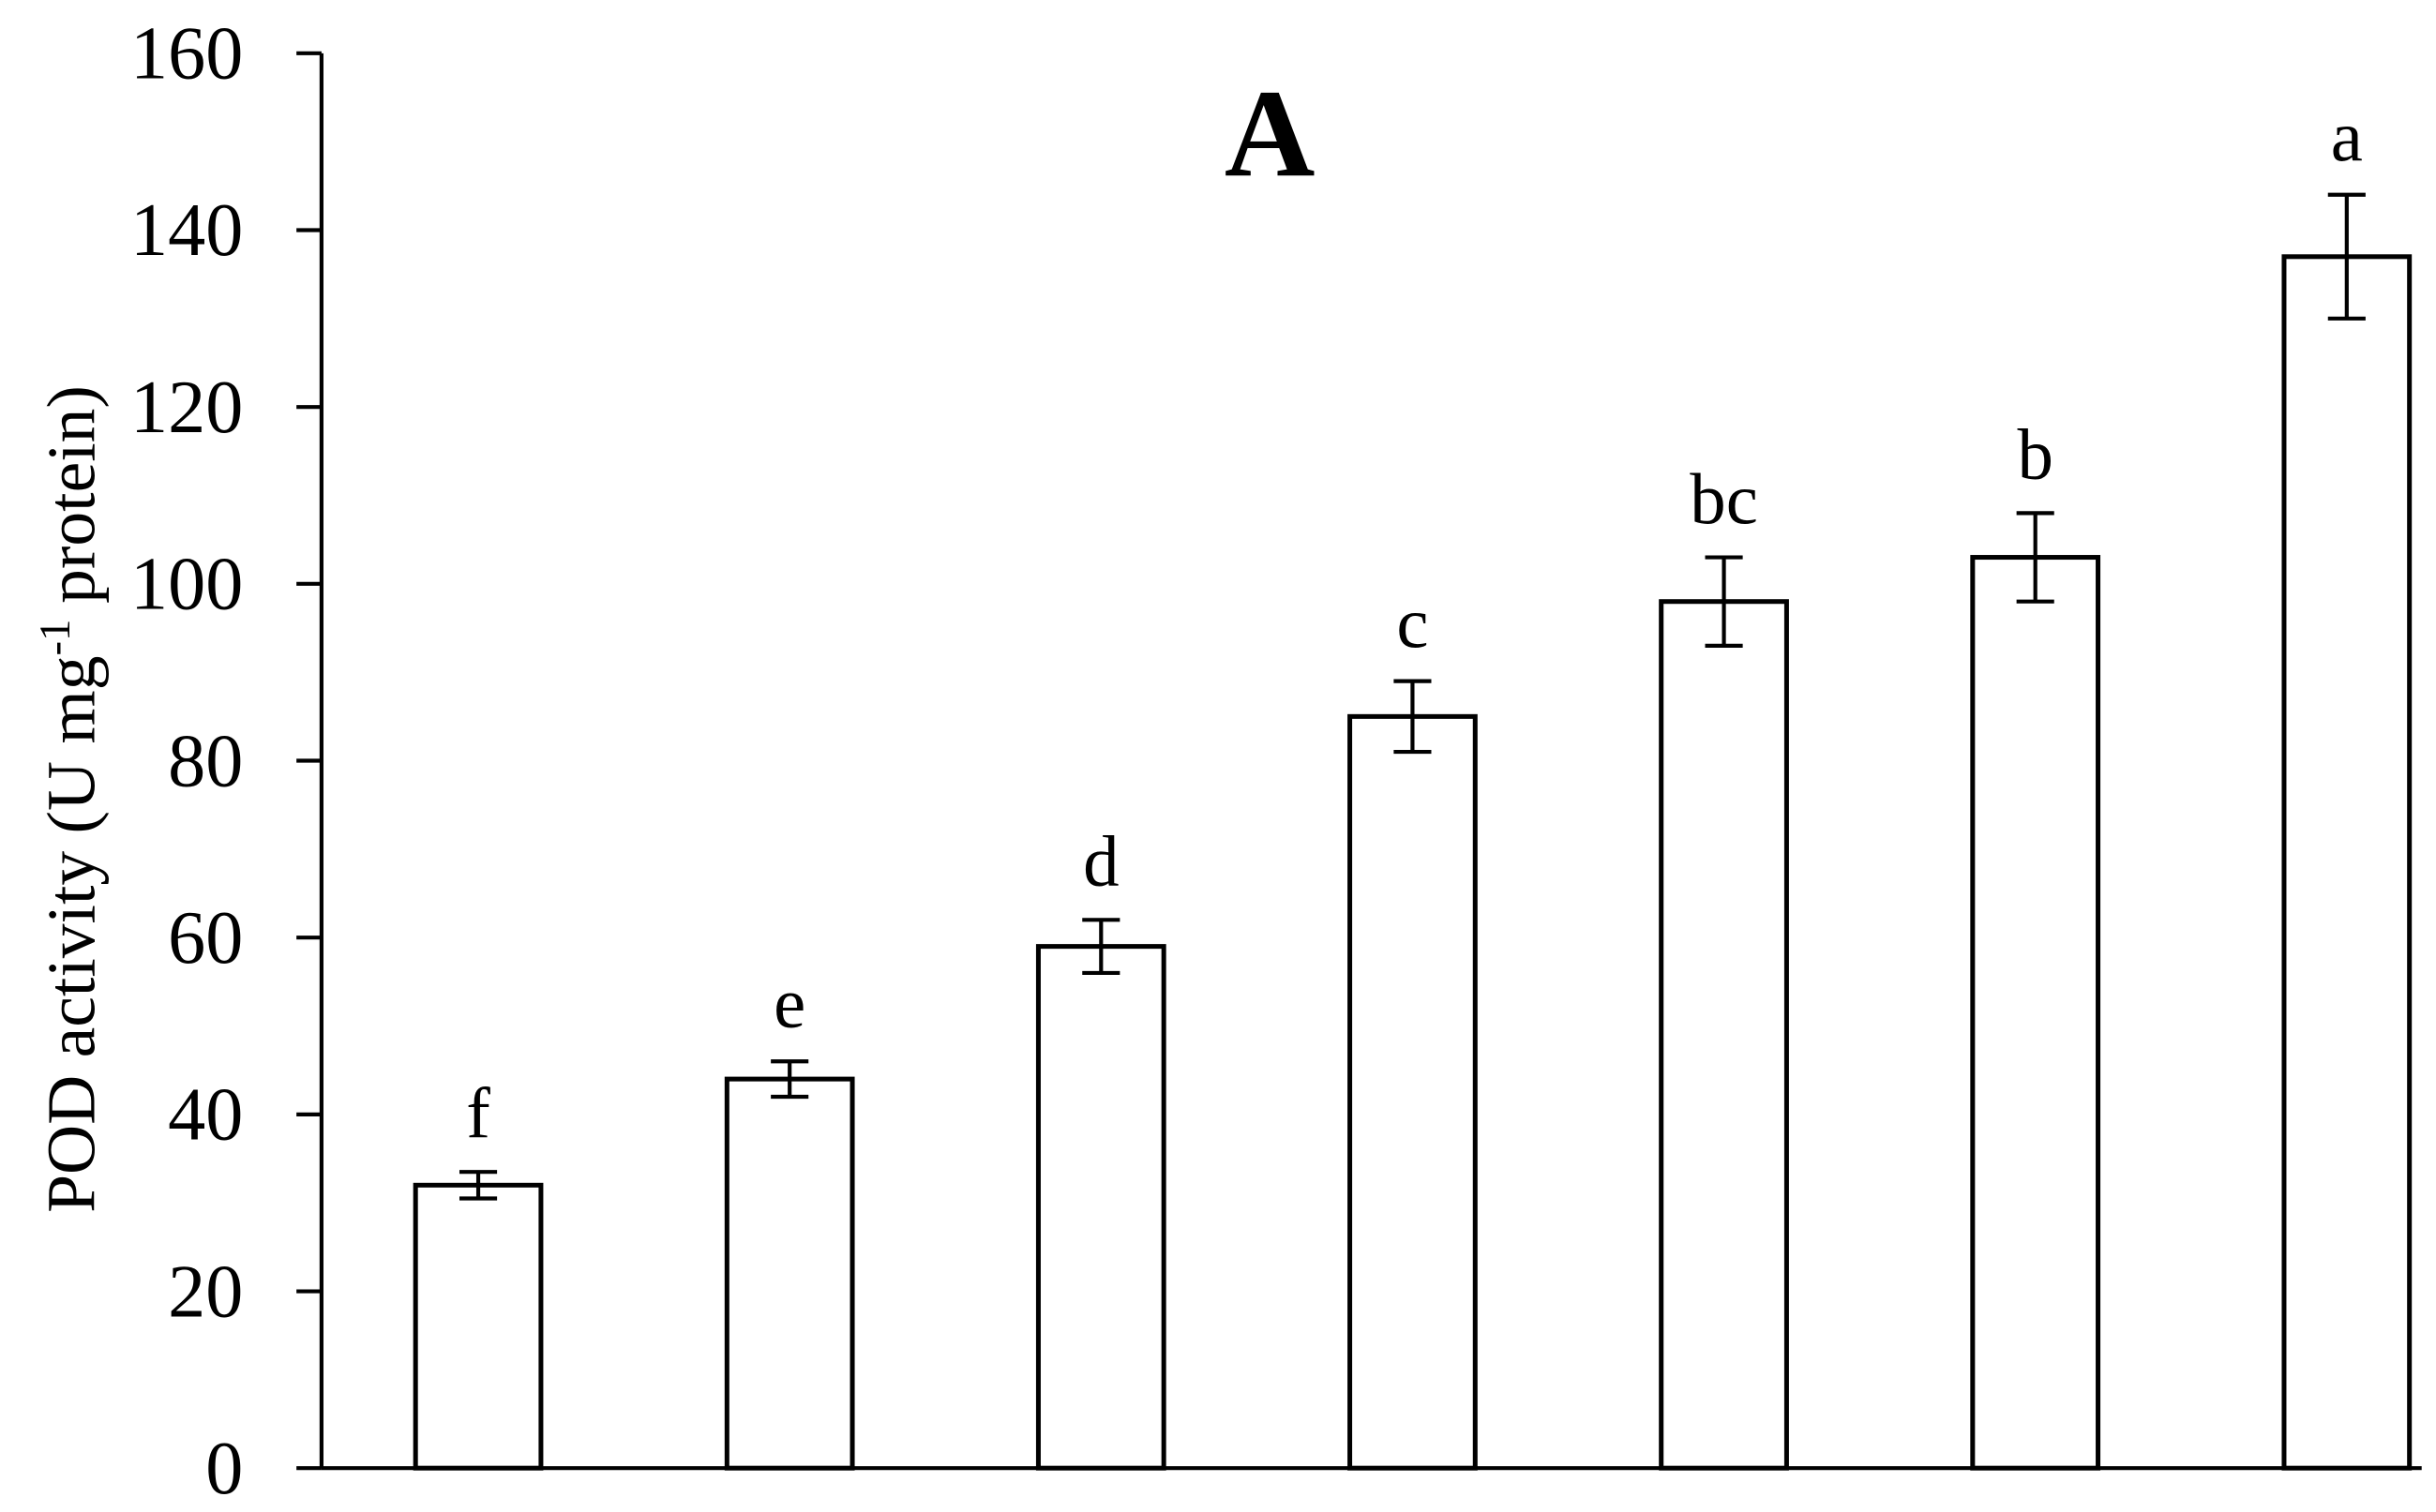  Describe the element at coordinates (56, 638) in the screenshot. I see `y-axis-label-sup: -1` at that location.